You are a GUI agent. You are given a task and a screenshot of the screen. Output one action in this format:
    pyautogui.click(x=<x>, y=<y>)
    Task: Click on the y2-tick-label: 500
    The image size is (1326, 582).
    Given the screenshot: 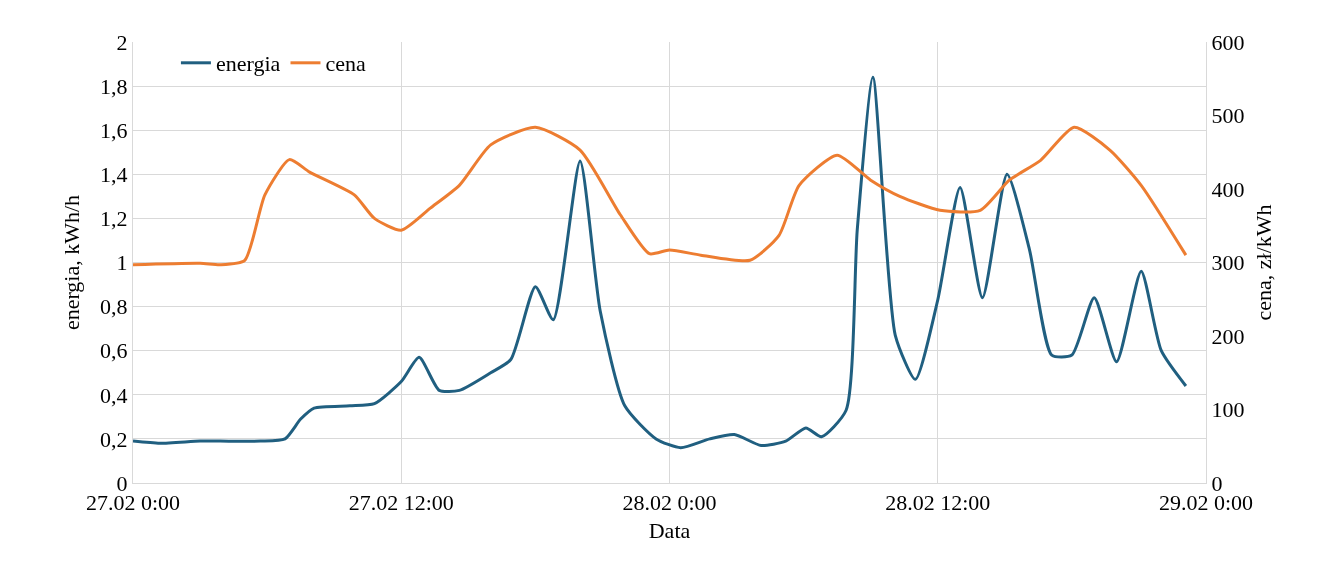 What is the action you would take?
    pyautogui.click(x=1228, y=116)
    